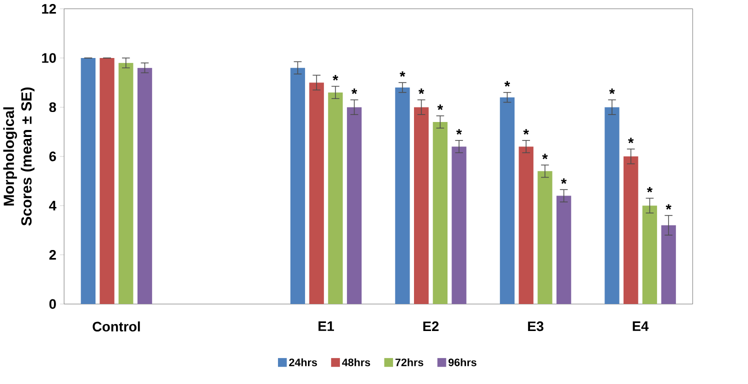 Image resolution: width=748 pixels, height=384 pixels. What do you see at coordinates (52, 107) in the screenshot?
I see `y-tick-label: 8` at bounding box center [52, 107].